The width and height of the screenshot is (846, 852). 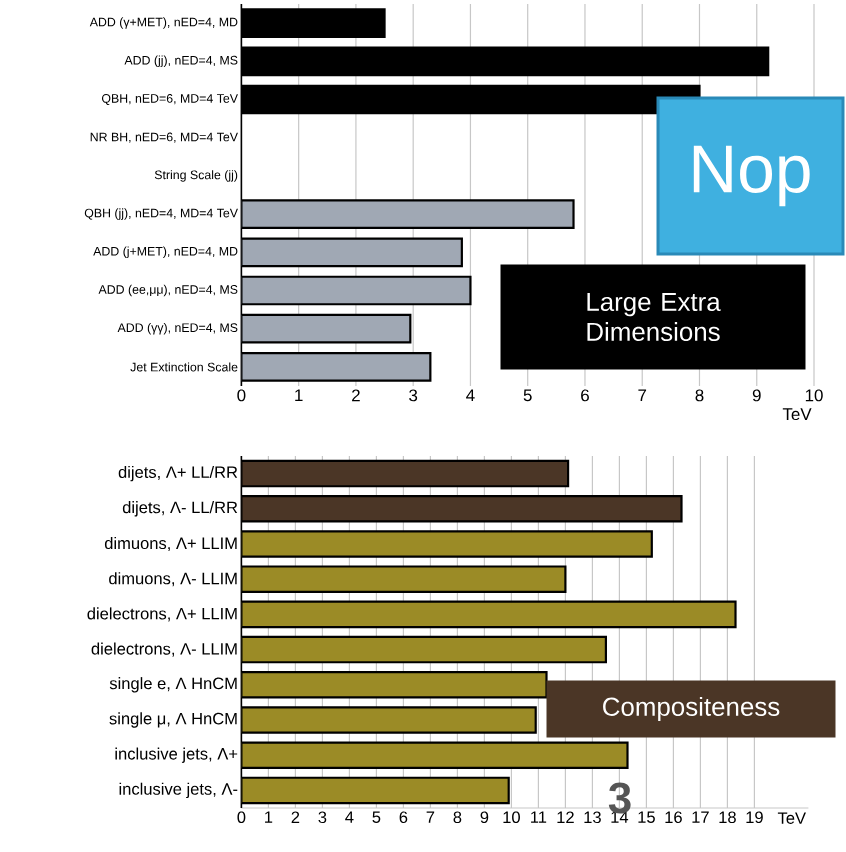 What do you see at coordinates (170, 544) in the screenshot?
I see `y-tick-label: dimuons, Λ+ LLIM` at bounding box center [170, 544].